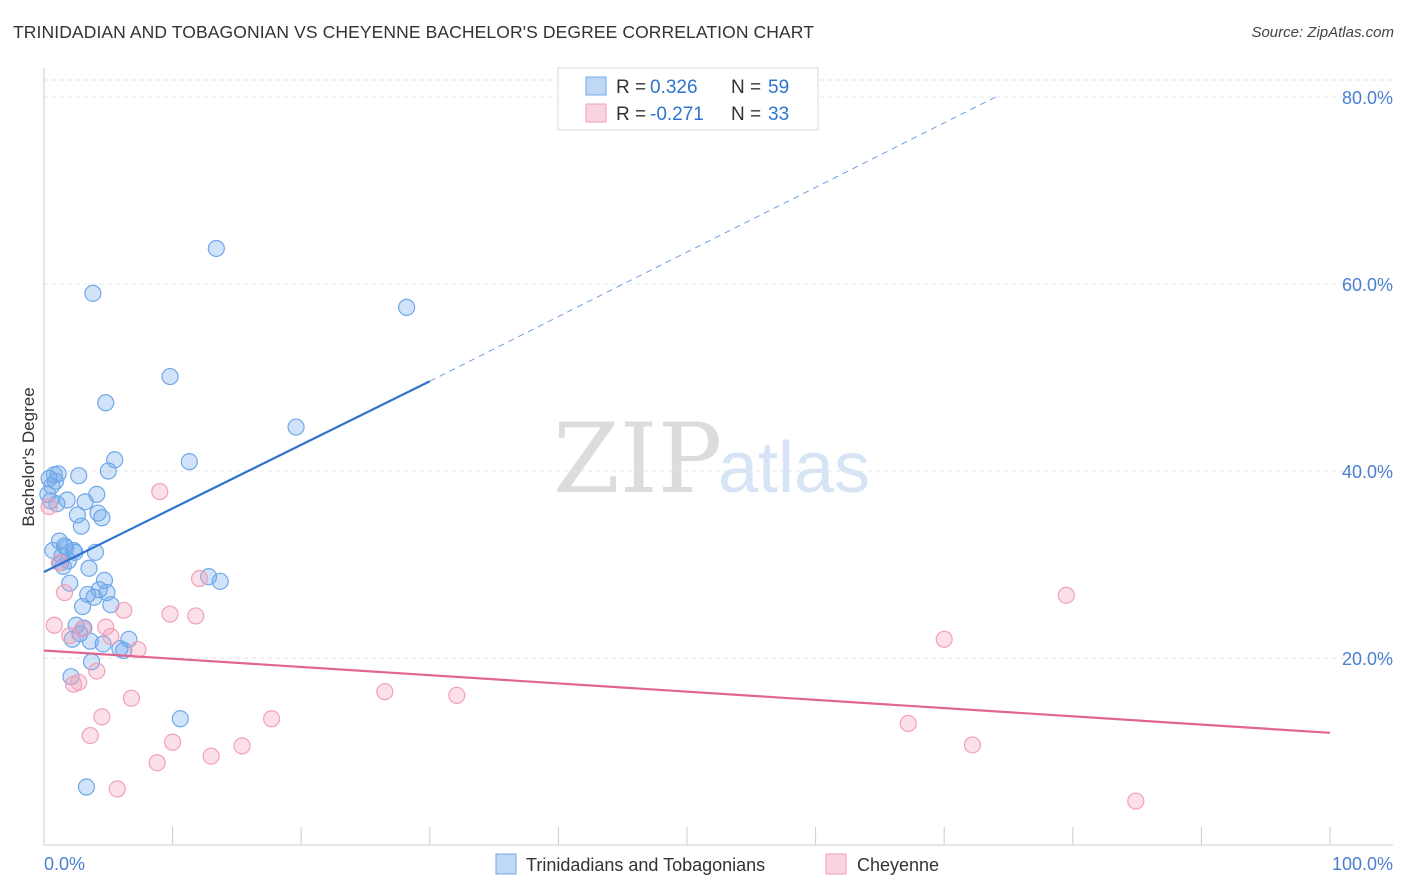  I want to click on x-tick-label: 0.0%, so click(64, 864).